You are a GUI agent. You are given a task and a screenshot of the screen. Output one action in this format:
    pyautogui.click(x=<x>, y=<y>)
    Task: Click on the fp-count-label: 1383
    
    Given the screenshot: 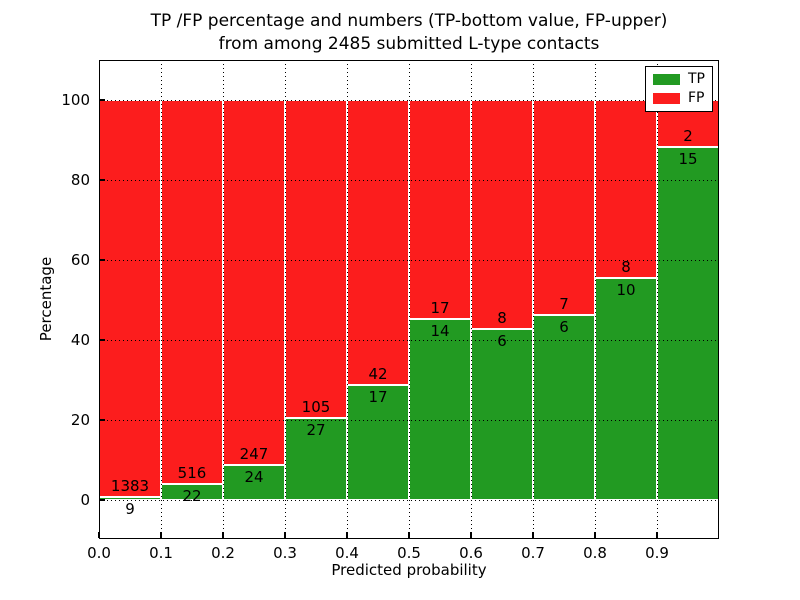 What is the action you would take?
    pyautogui.click(x=130, y=486)
    